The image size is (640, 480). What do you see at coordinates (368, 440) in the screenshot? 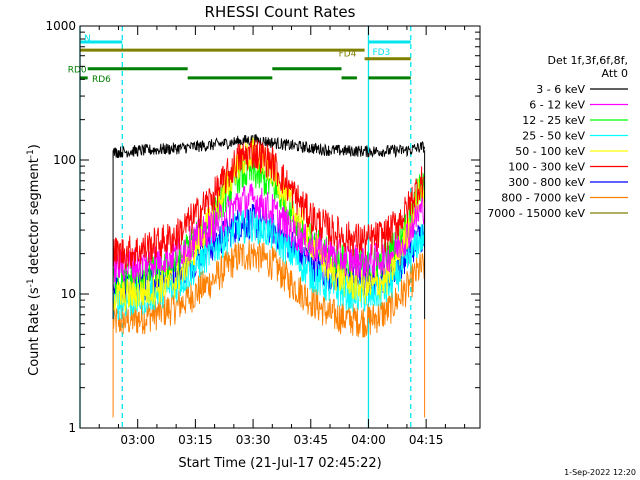
I see `x-tick-label: 04:00` at bounding box center [368, 440].